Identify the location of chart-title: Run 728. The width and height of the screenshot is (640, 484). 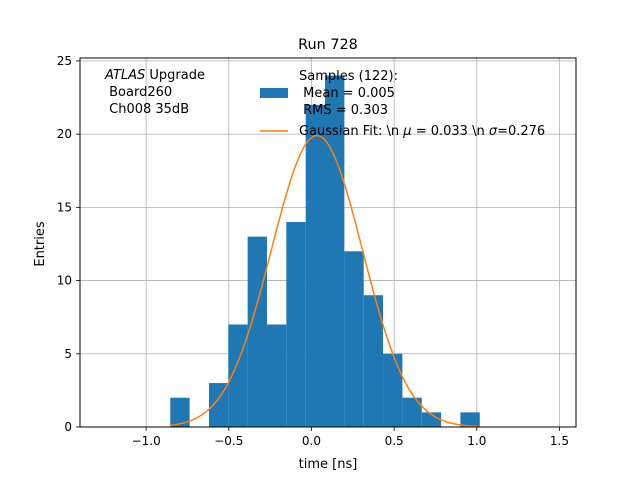
(328, 45).